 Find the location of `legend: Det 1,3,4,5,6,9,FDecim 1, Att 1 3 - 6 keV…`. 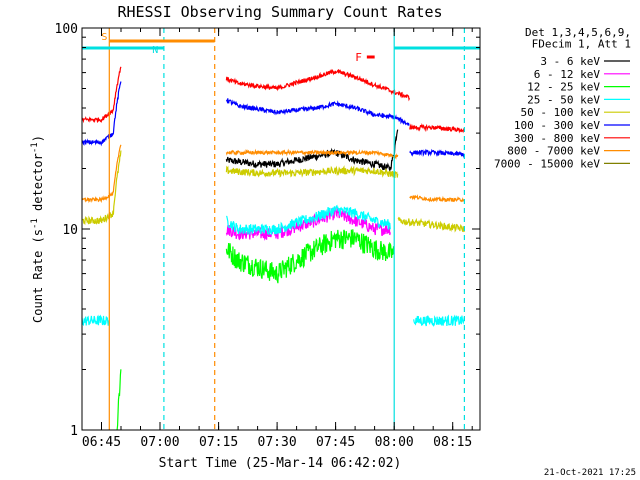

legend: Det 1,3,4,5,6,9,FDecim 1, Att 1 3 - 6 keV… is located at coordinates (562, 98).